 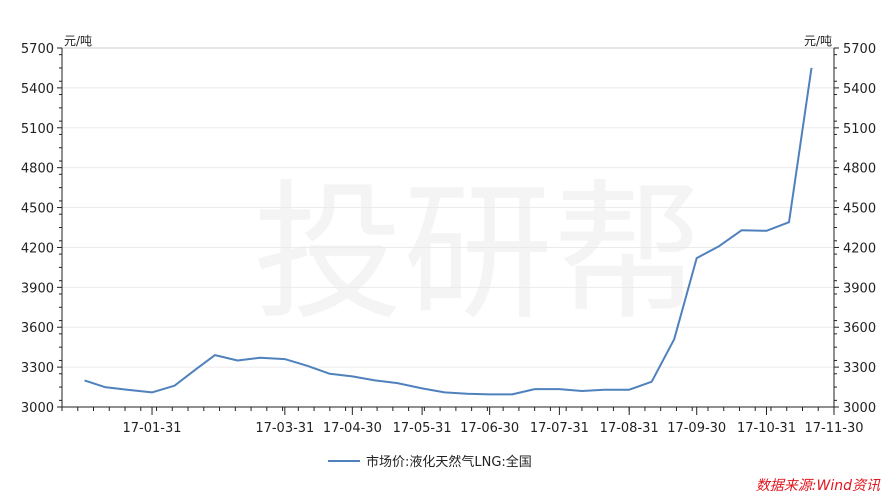 What do you see at coordinates (37, 368) in the screenshot?
I see `left-y-tick-label: 3300` at bounding box center [37, 368].